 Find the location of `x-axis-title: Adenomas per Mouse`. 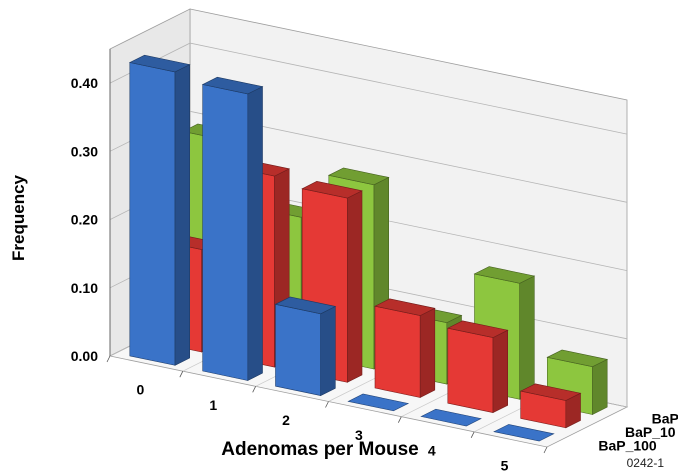

x-axis-title: Adenomas per Mouse is located at coordinates (319, 449).